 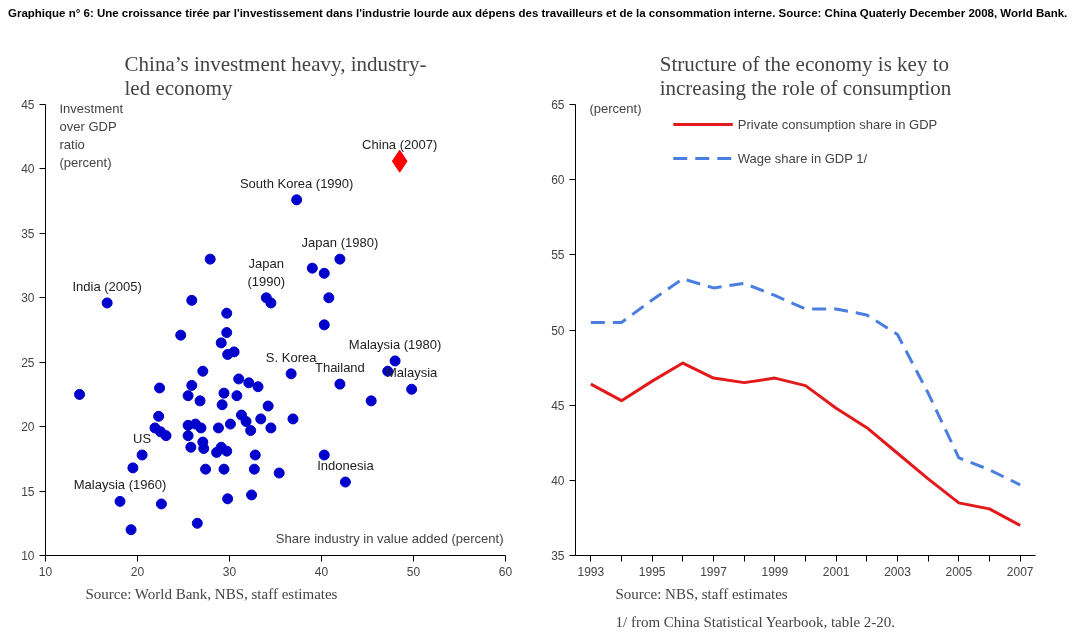 What do you see at coordinates (229, 571) in the screenshot?
I see `x-tick-label: 30` at bounding box center [229, 571].